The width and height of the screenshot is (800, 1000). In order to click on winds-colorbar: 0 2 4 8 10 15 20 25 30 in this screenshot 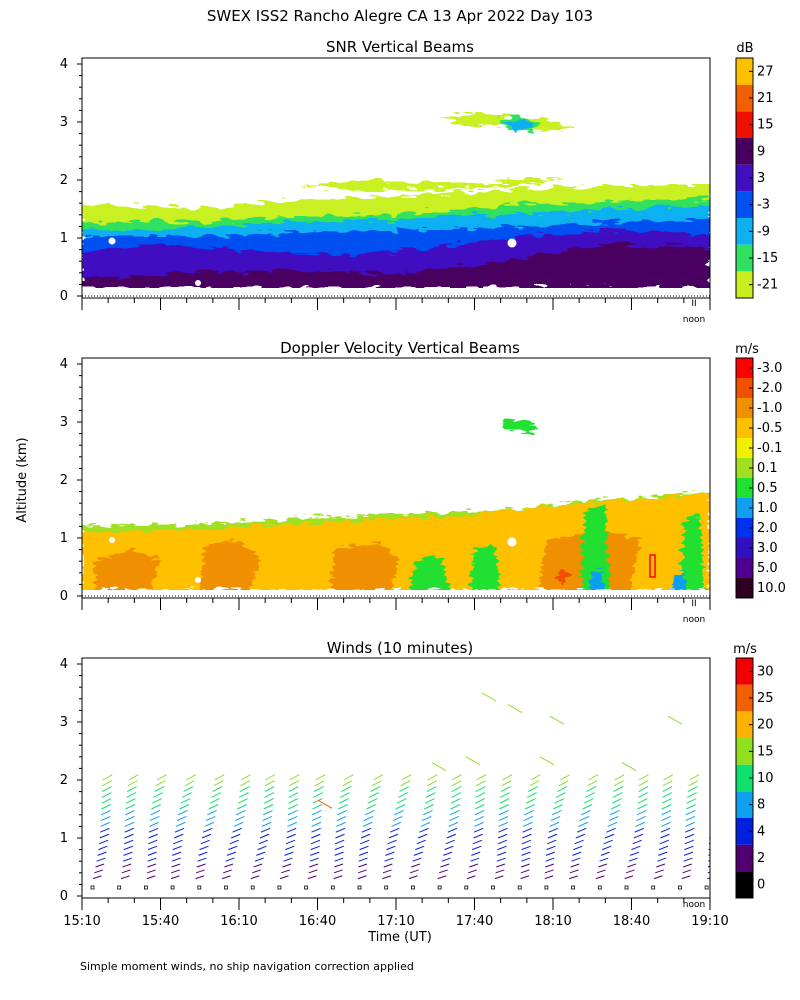, I will do `click(754, 778)`.